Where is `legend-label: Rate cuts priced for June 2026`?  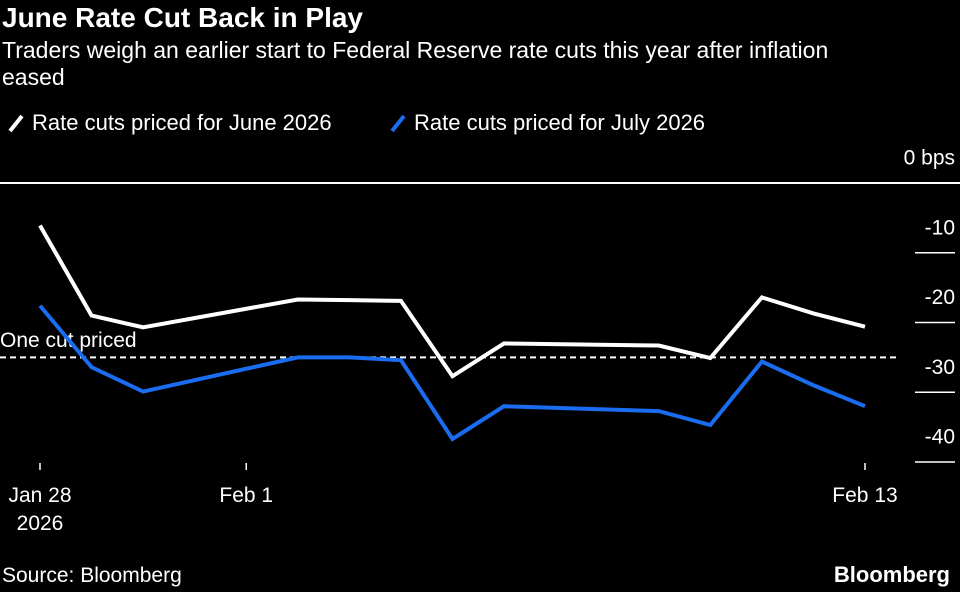 legend-label: Rate cuts priced for June 2026 is located at coordinates (182, 122).